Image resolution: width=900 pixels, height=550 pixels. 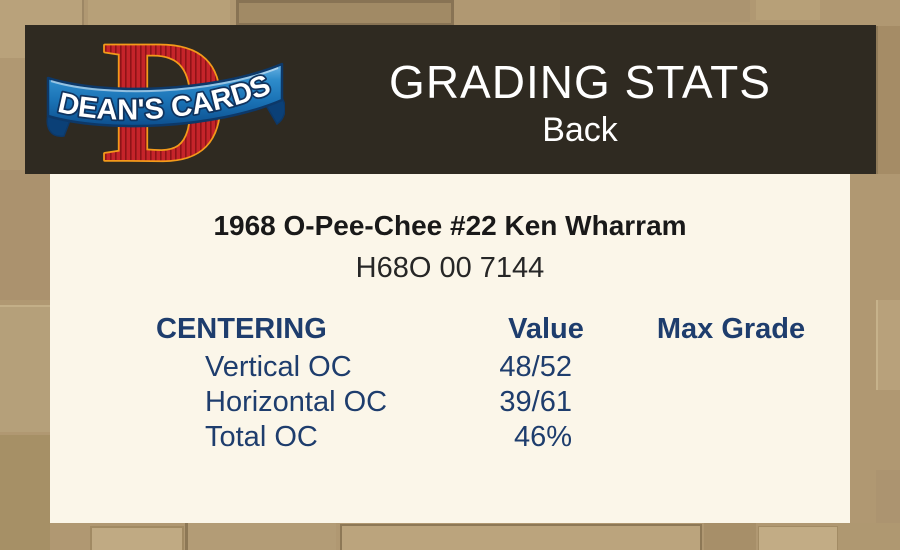 What do you see at coordinates (546, 329) in the screenshot?
I see `column-header-value: Value` at bounding box center [546, 329].